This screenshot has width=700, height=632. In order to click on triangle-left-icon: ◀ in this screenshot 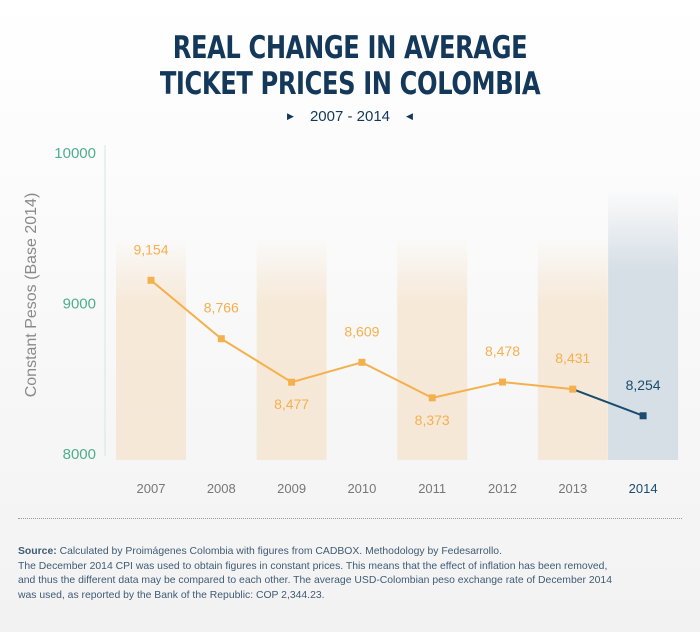, I will do `click(409, 116)`.